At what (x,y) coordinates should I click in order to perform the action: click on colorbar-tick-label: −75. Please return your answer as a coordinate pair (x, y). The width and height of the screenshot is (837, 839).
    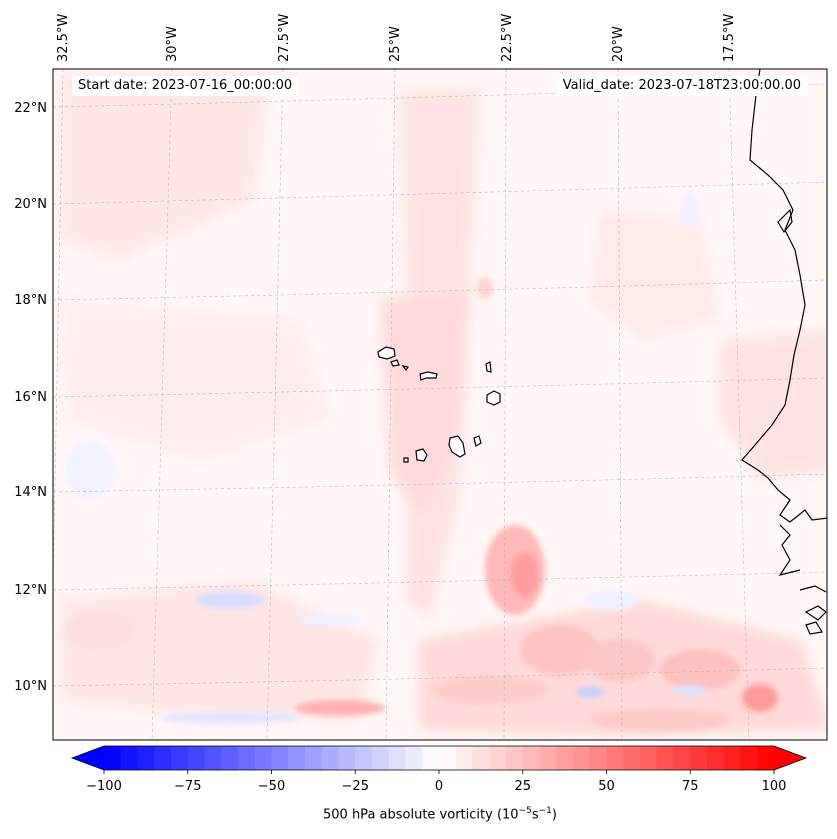
    Looking at the image, I should click on (187, 786).